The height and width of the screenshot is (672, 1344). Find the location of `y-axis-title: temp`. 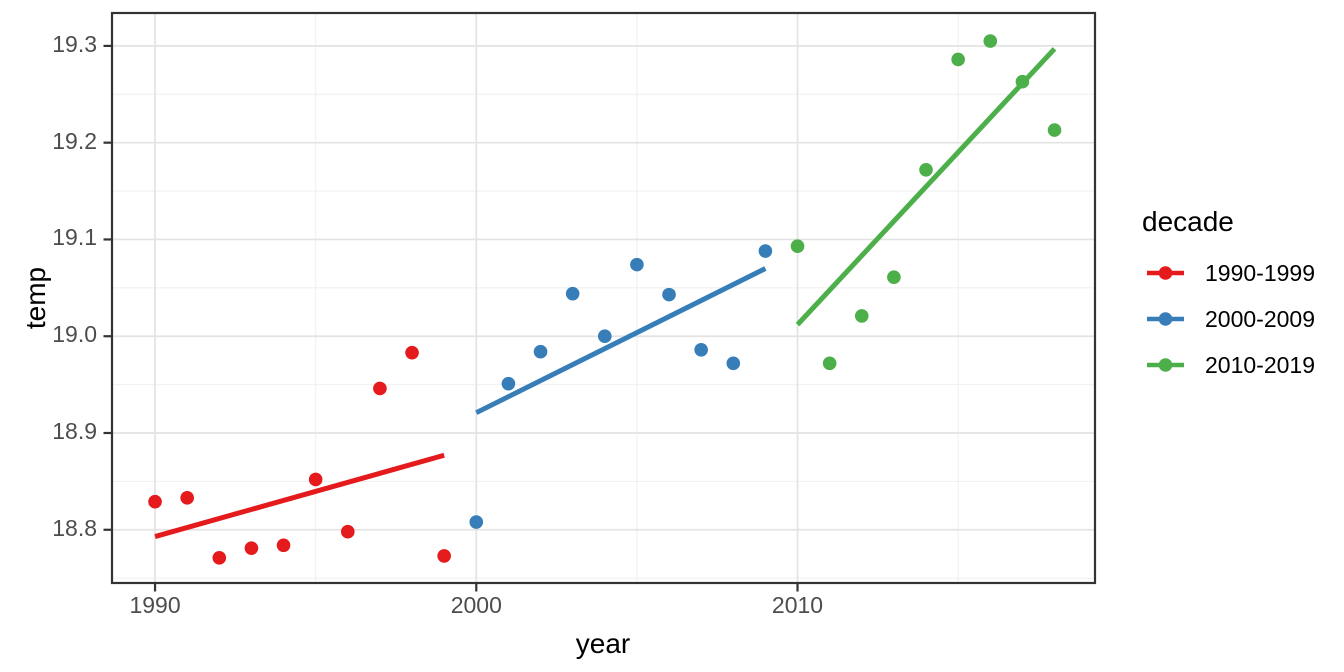

y-axis-title: temp is located at coordinates (35, 298).